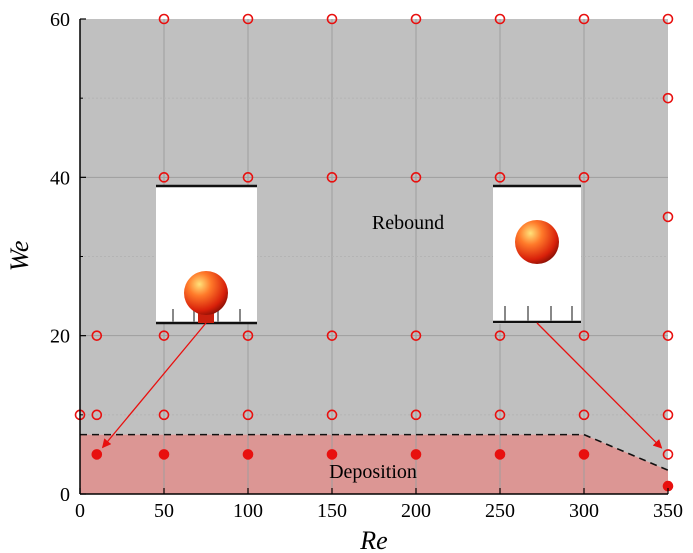 The width and height of the screenshot is (693, 553). I want to click on x-tick-label: 100, so click(248, 511).